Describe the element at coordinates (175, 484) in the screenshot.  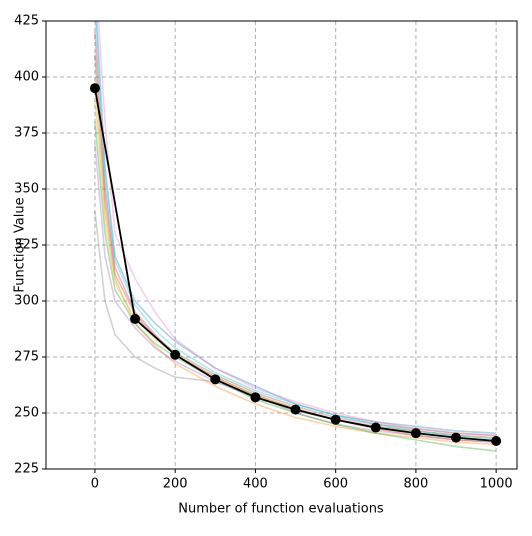
I see `x-tick-label: 200` at that location.